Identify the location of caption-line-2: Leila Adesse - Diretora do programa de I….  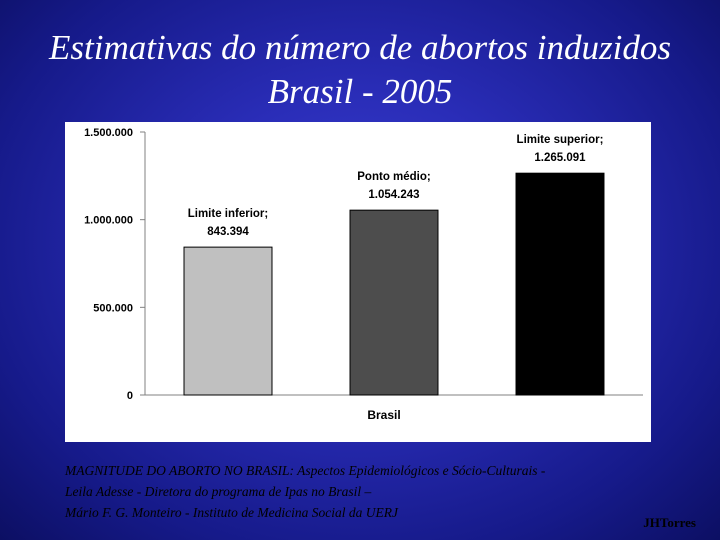
(218, 491).